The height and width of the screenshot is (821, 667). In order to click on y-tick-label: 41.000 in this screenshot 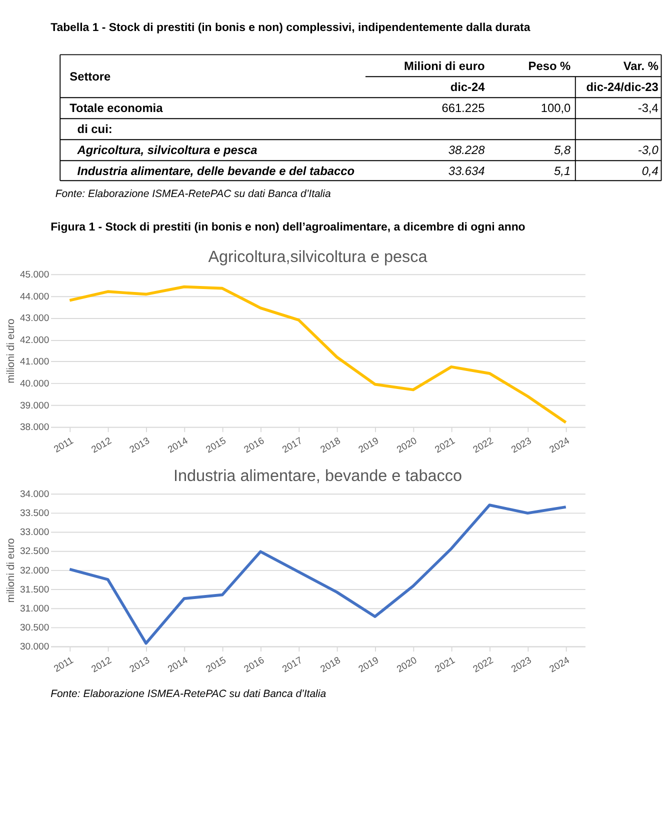, I will do `click(35, 362)`.